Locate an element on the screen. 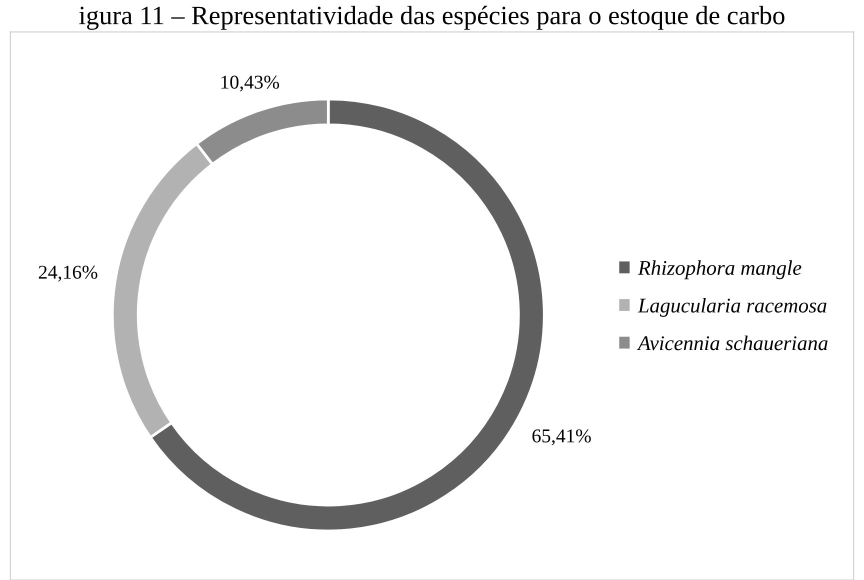 Image resolution: width=864 pixels, height=580 pixels. chart-title: igura 11 – Representatividade das espécies para o estoque de carbo is located at coordinates (431, 18).